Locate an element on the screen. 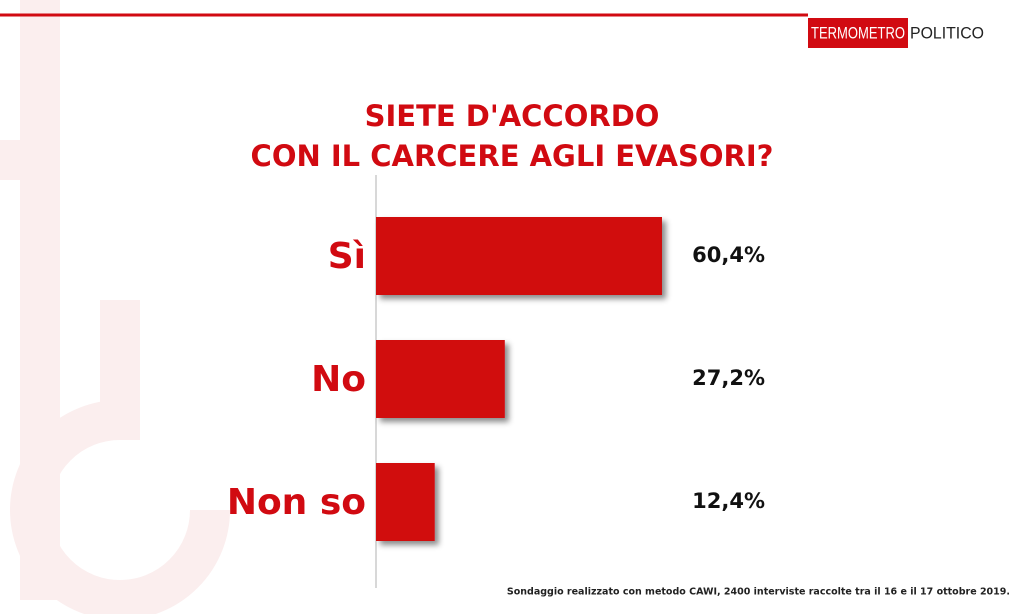  category-label: Non so is located at coordinates (296, 502).